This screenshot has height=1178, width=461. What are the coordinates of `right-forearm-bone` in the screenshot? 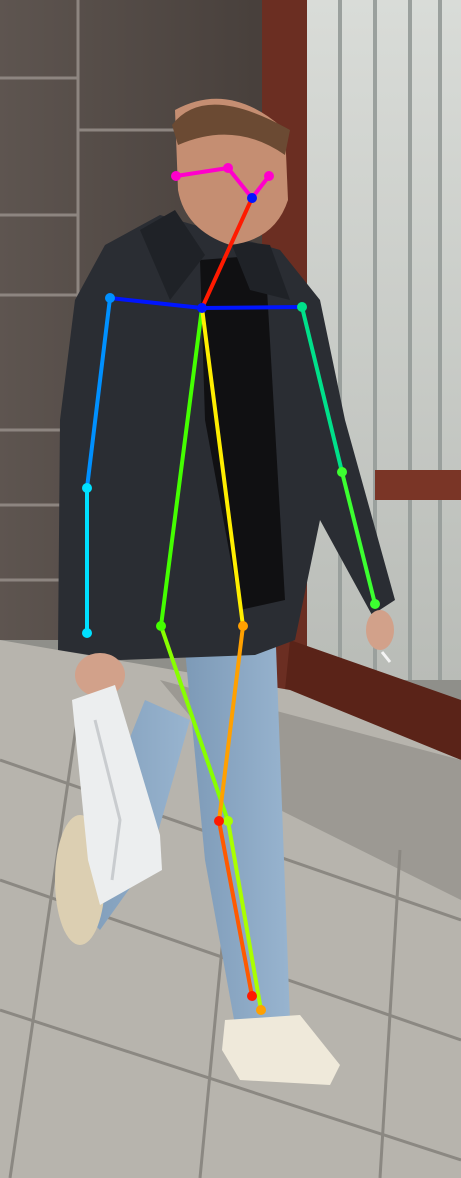 It's located at (358, 538).